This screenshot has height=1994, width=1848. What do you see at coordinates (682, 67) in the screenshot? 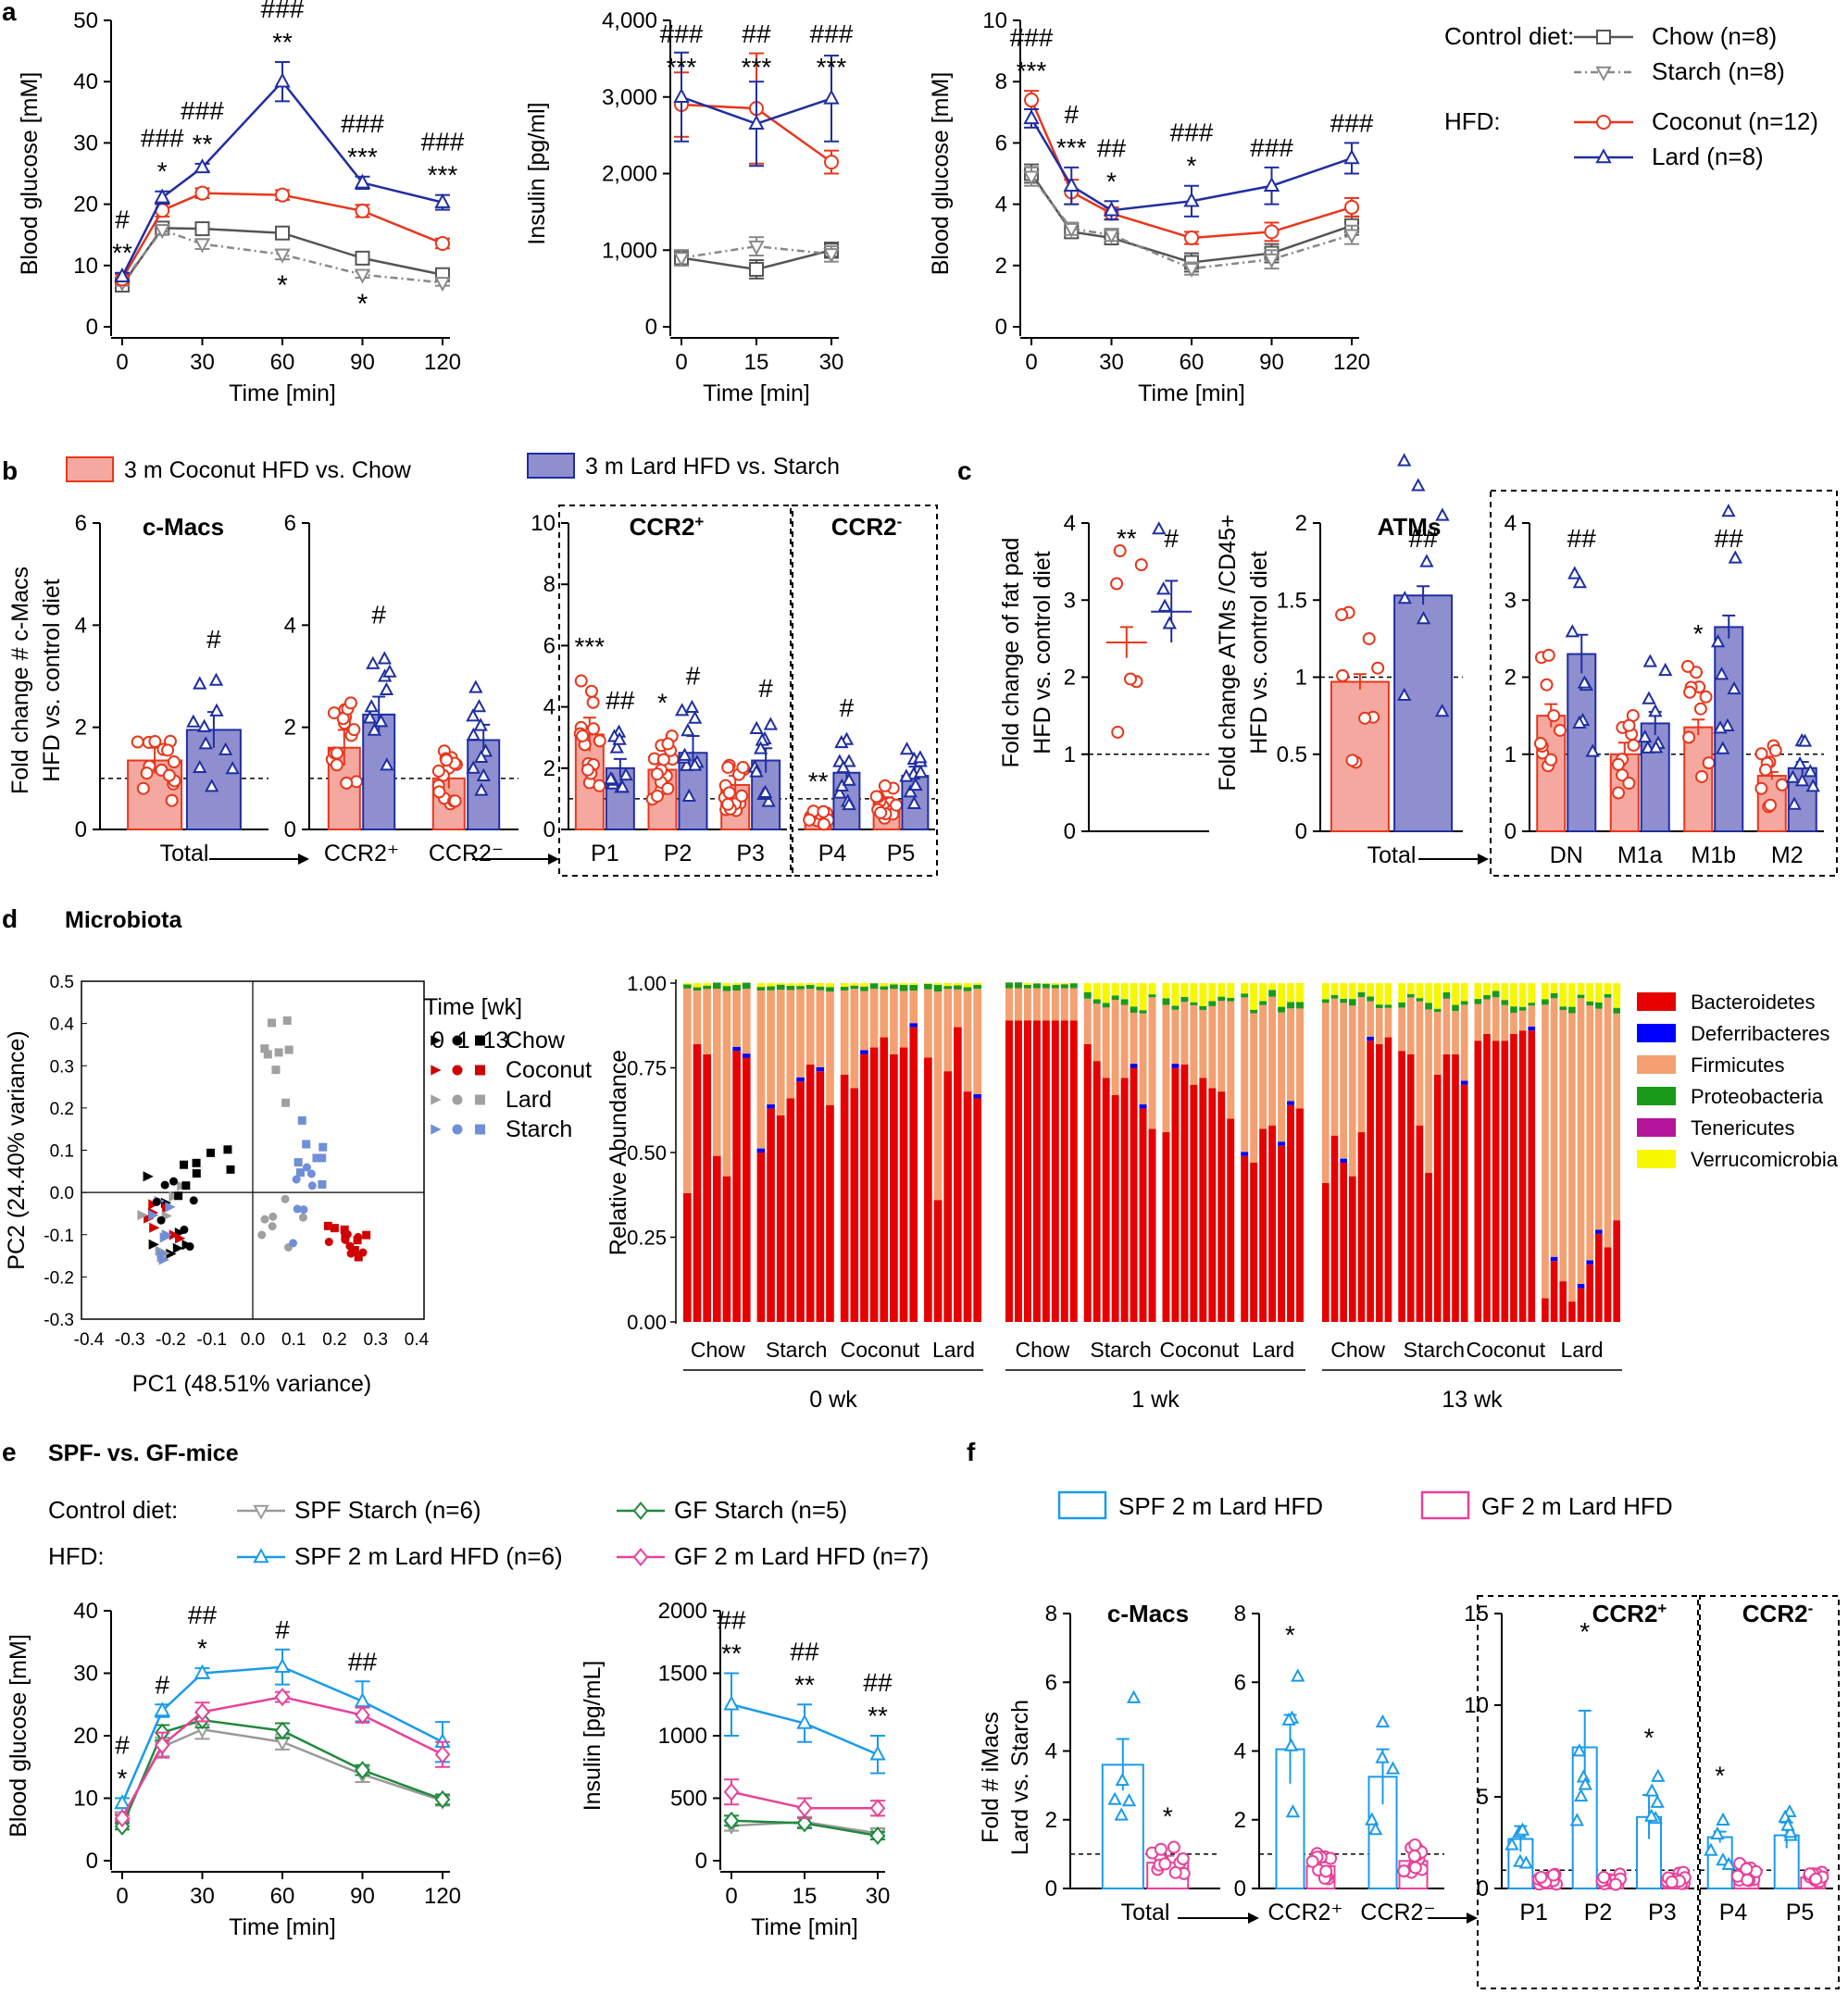
I see `significance-mark: ***` at bounding box center [682, 67].